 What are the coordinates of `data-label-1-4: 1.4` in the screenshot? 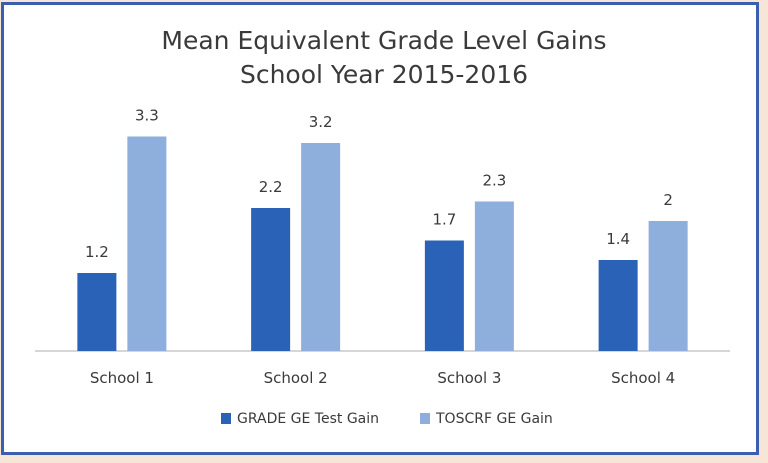 It's located at (618, 239).